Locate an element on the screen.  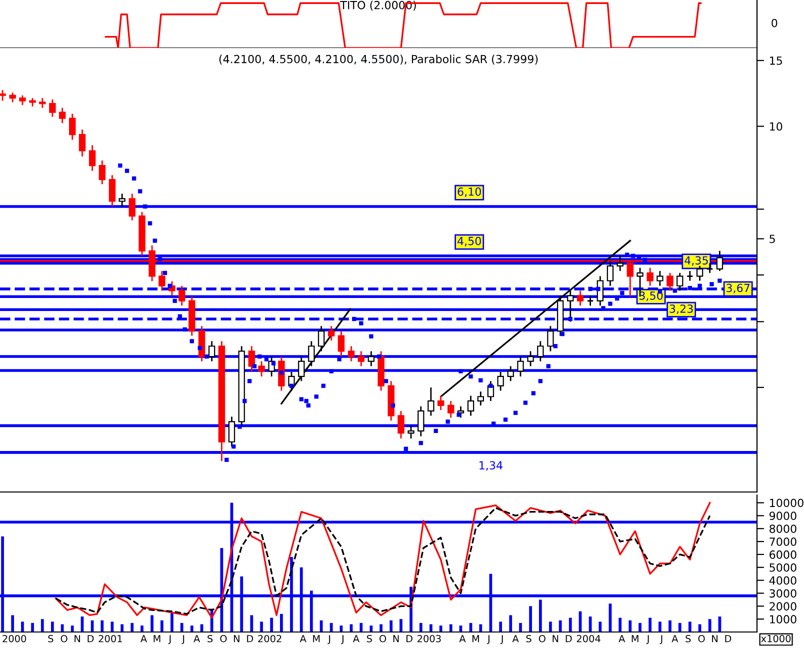
text: (4.2100, 4.5500, 4.2100, 4.5500), Parabolic SAR (3.7999) is located at coordinates (378, 59).